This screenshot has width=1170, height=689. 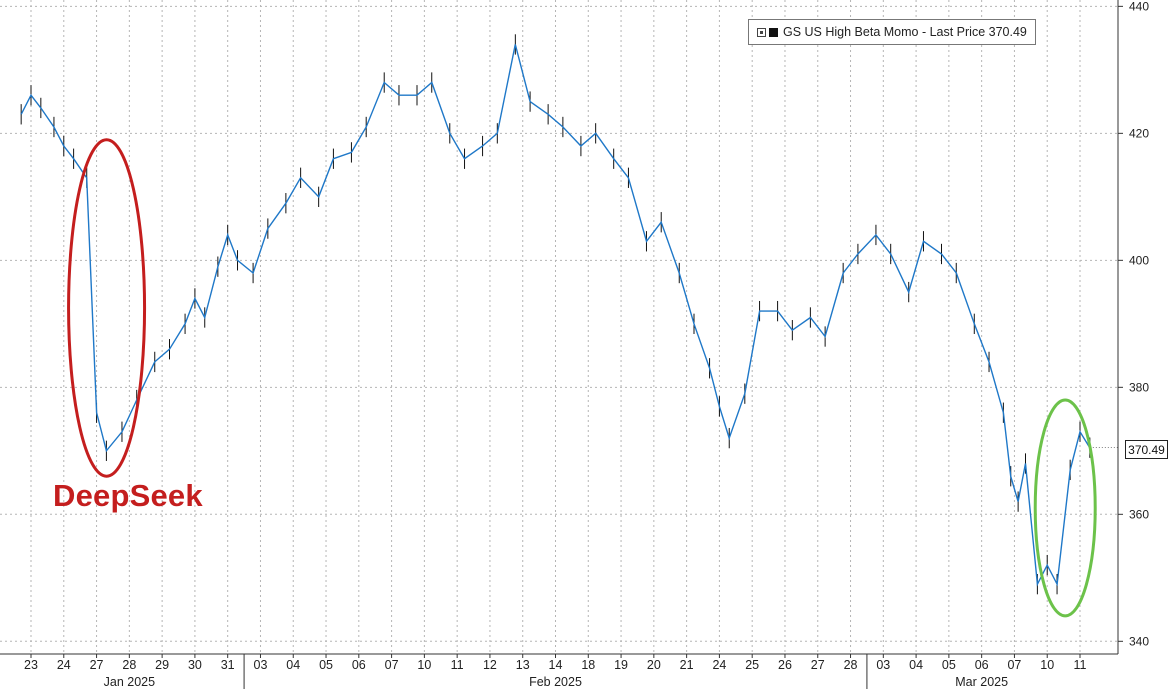 I want to click on x-tick-label: 12, so click(x=490, y=665).